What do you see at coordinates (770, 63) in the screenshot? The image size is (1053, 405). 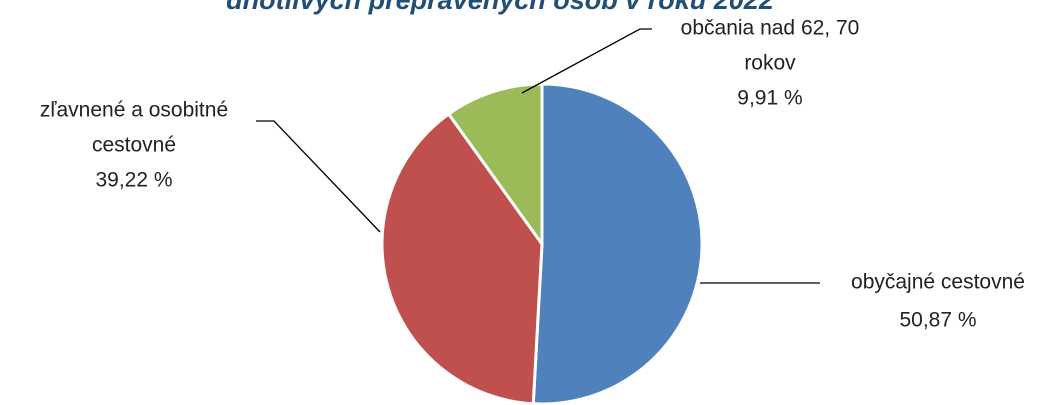 I see `slice-label-3-line-2: rokov` at bounding box center [770, 63].